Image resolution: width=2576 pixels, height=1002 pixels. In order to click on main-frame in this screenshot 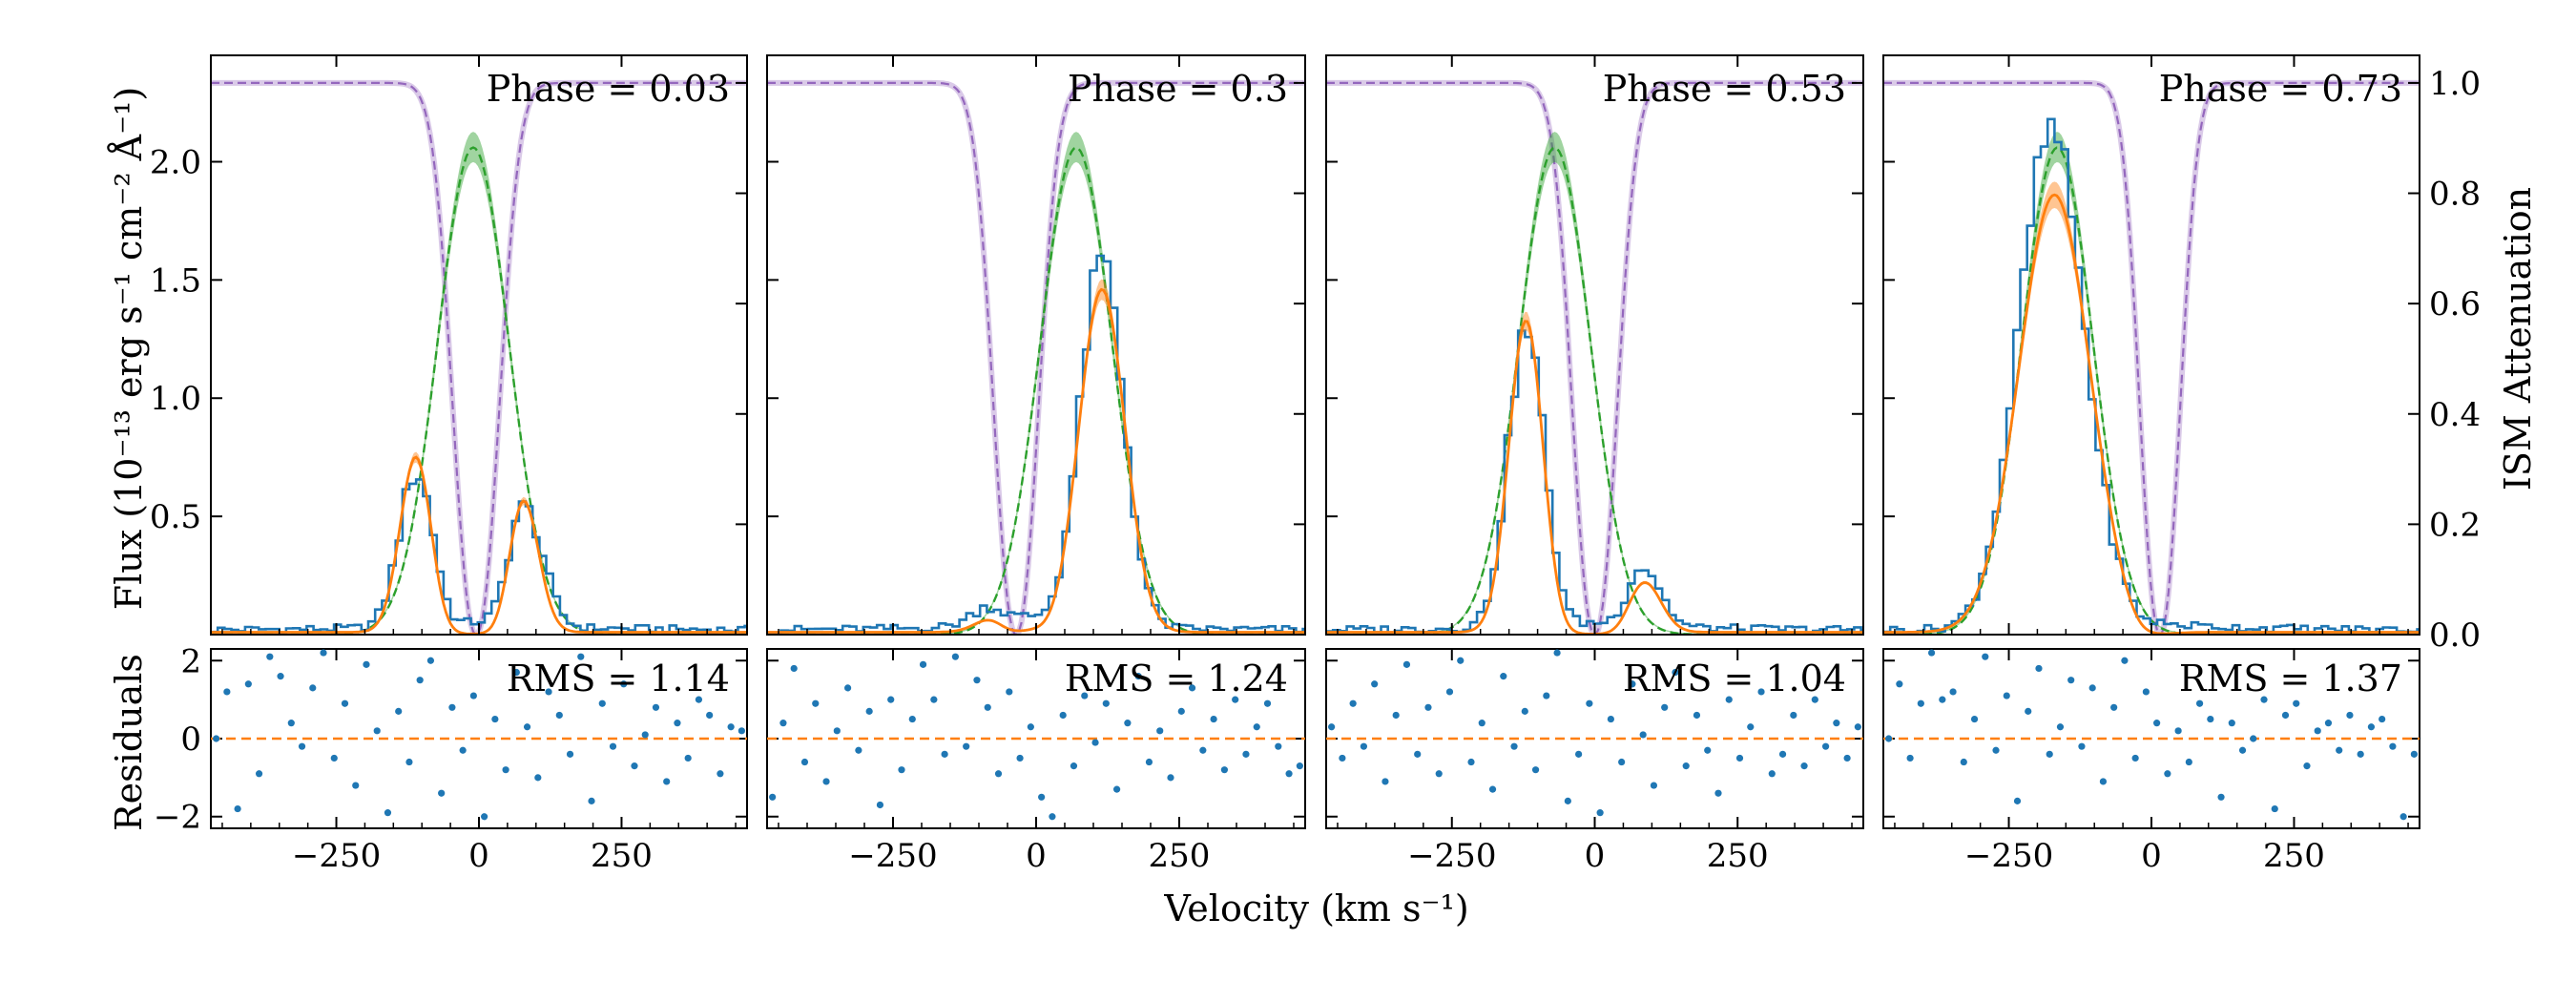, I will do `click(1594, 345)`.